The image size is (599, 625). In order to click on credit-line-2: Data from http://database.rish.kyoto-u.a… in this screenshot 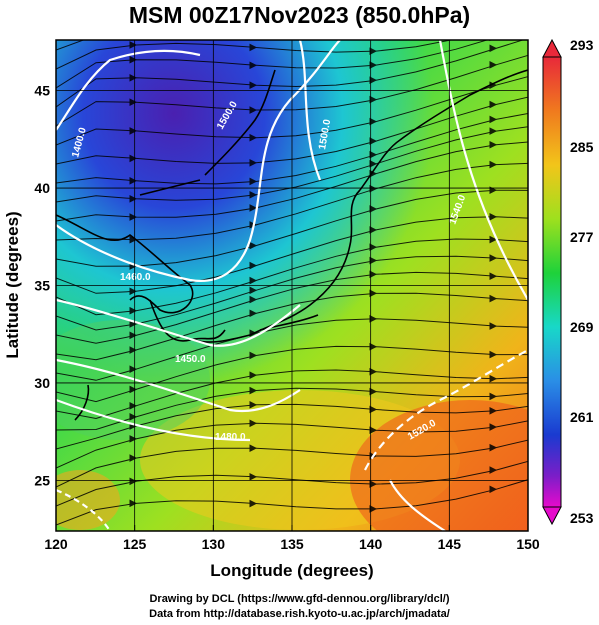, I will do `click(299, 614)`.